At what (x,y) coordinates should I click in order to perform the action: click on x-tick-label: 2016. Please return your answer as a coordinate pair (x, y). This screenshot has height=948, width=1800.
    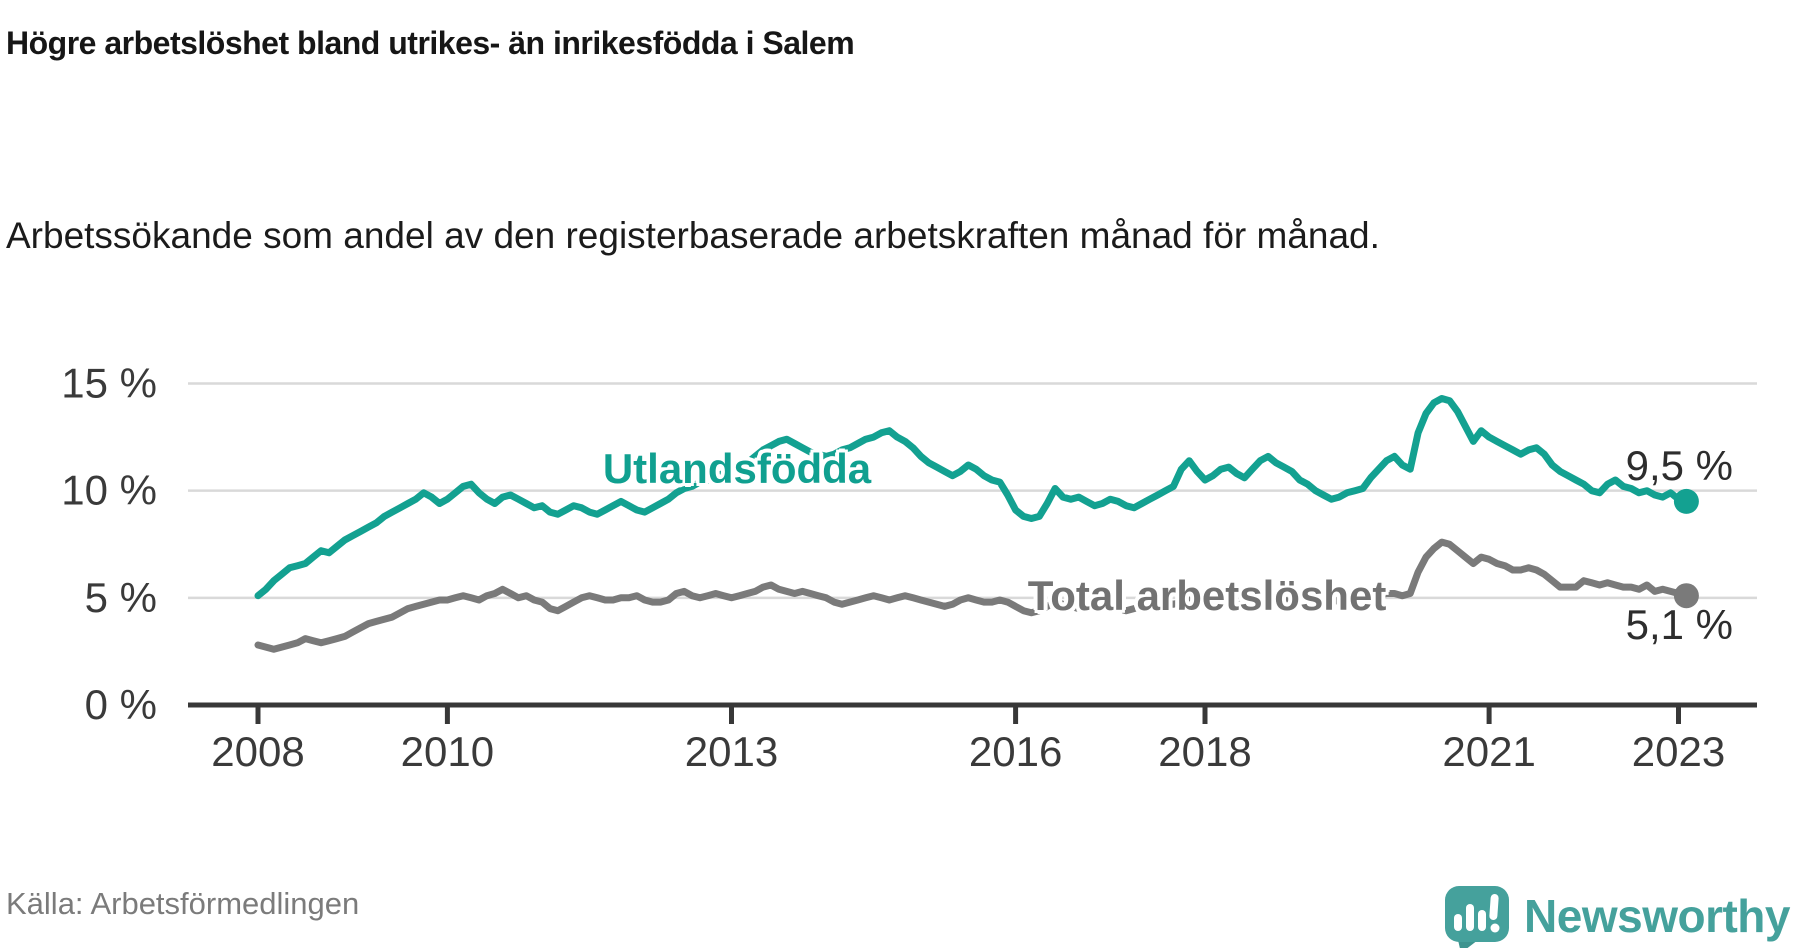
    Looking at the image, I should click on (1015, 751).